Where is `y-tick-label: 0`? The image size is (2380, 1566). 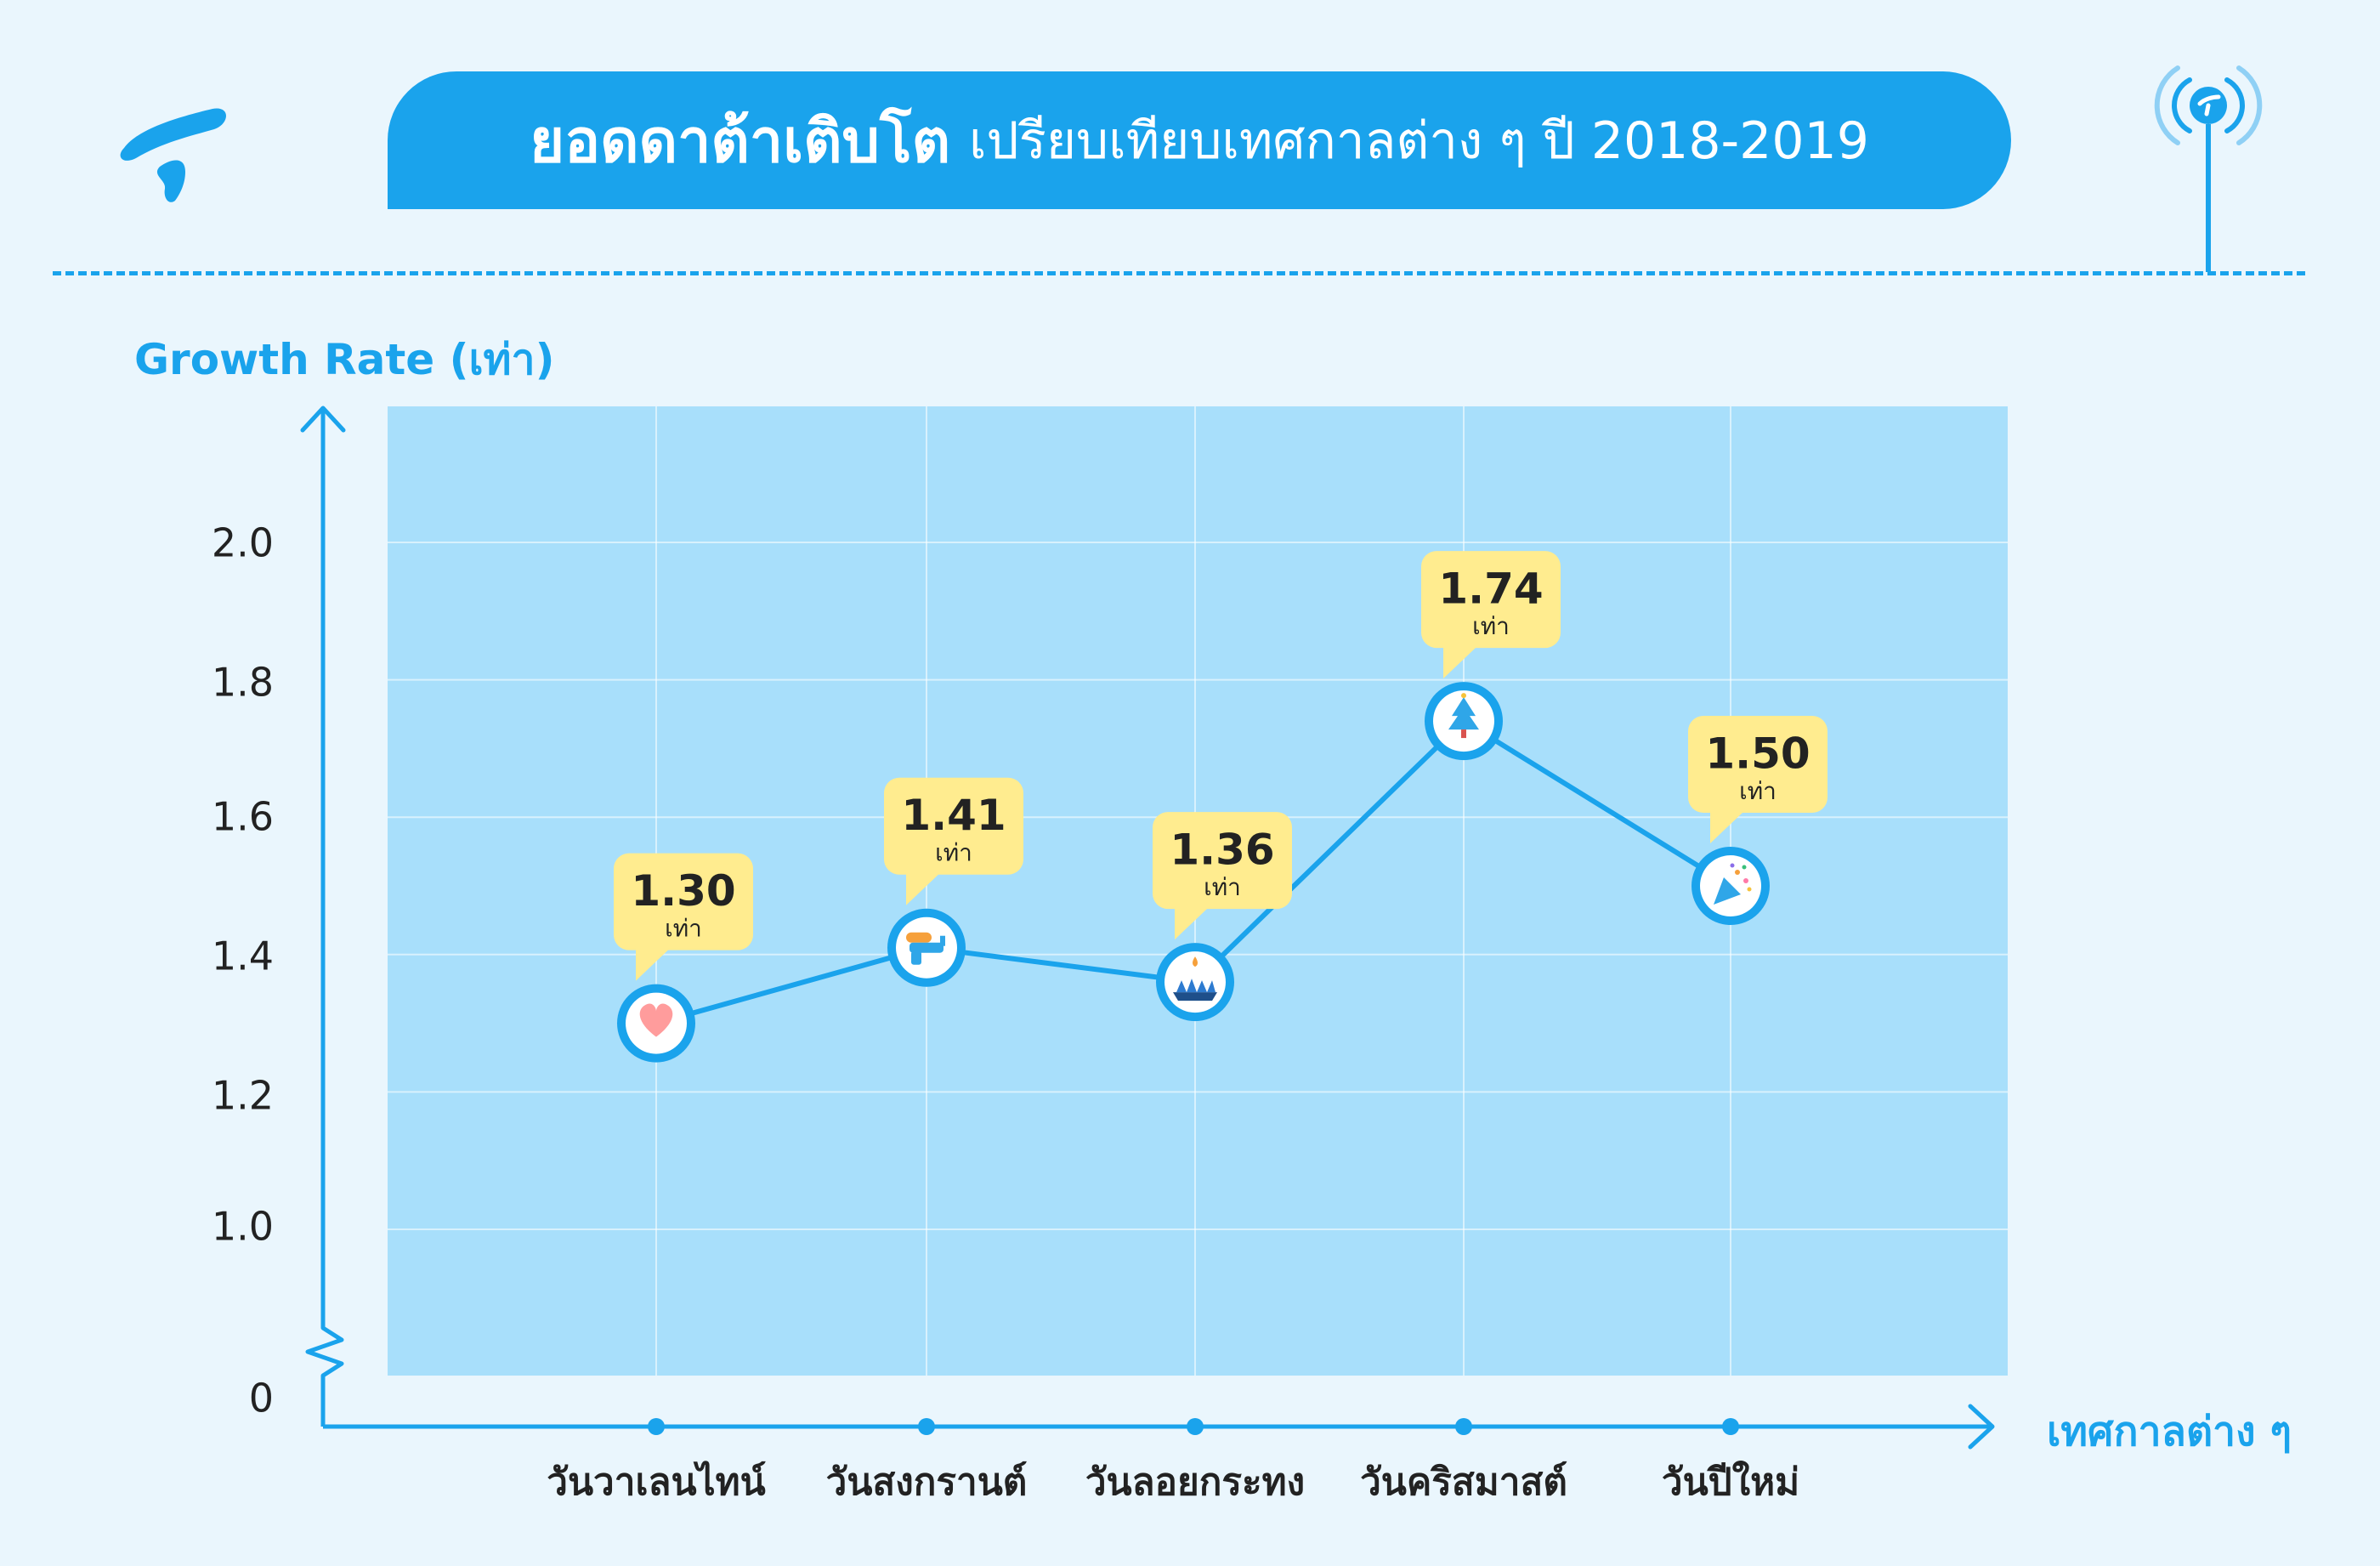 y-tick-label: 0 is located at coordinates (261, 1398).